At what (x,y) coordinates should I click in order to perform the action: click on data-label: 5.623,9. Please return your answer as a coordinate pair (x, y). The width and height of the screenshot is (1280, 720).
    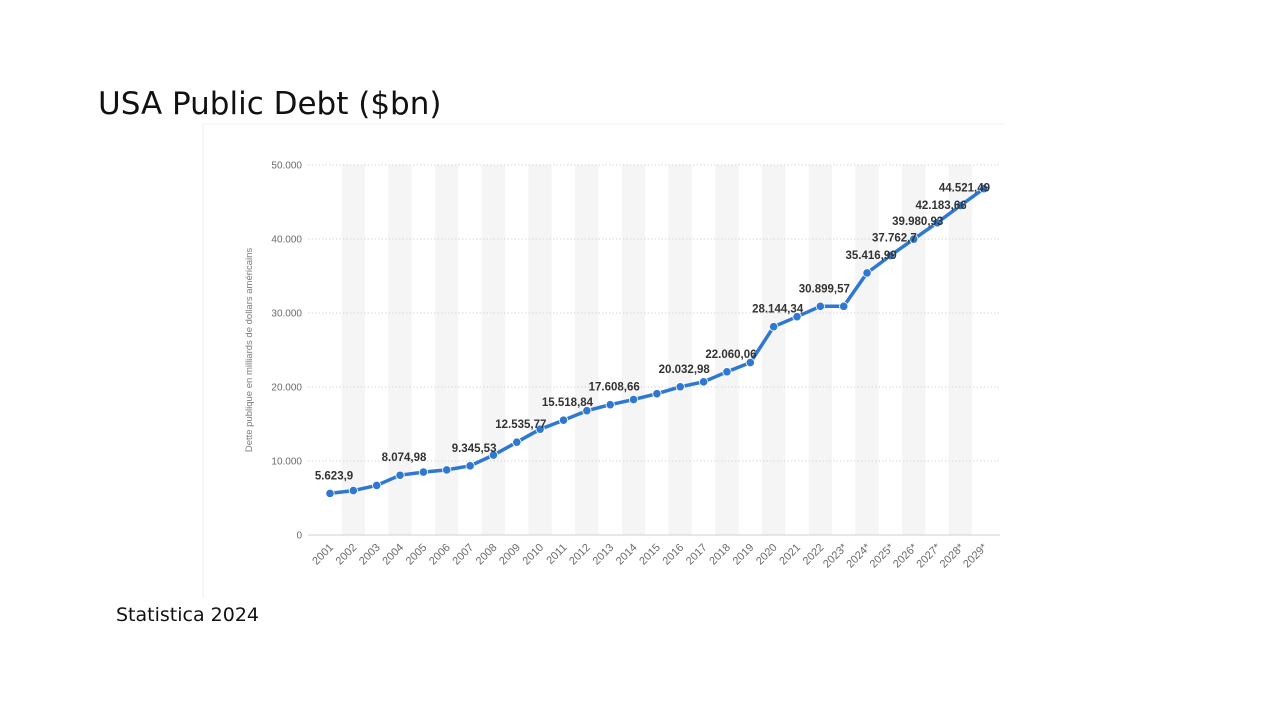
    Looking at the image, I should click on (334, 476).